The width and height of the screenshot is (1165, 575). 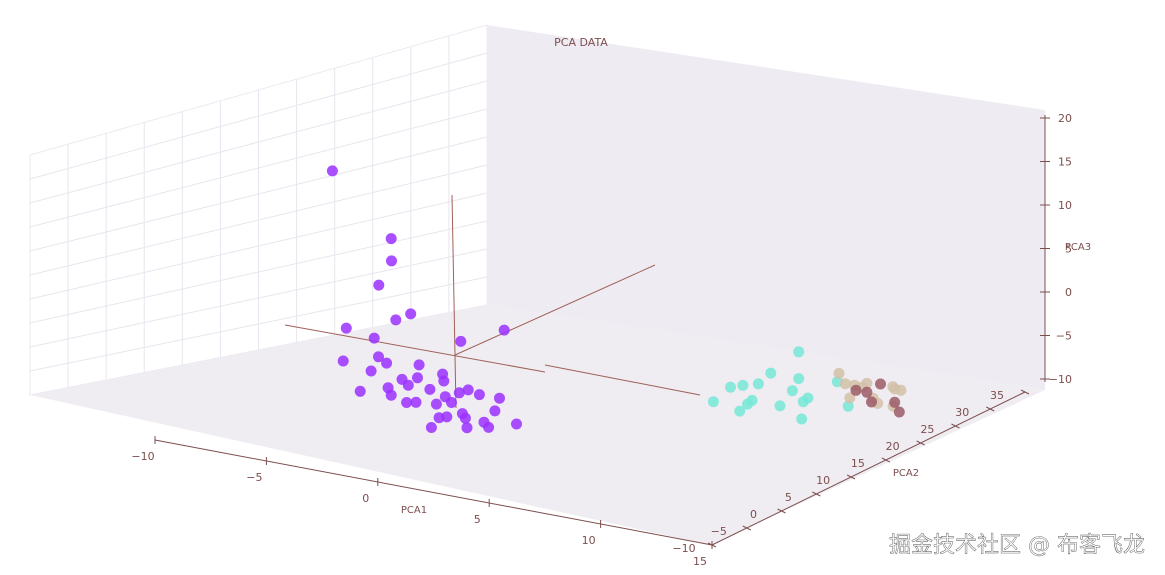 I want to click on x-axis-title: PCA1, so click(x=414, y=510).